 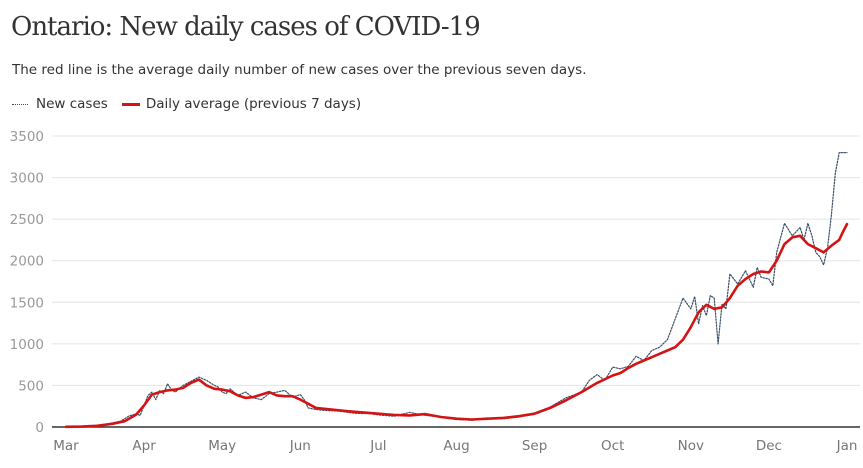 I want to click on y-tick-label: 1500, so click(x=27, y=303).